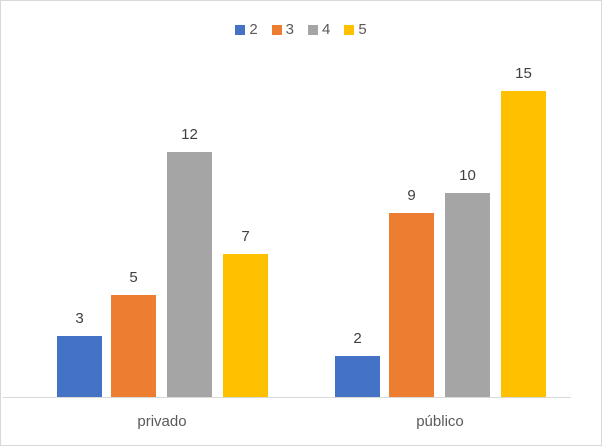 Image resolution: width=602 pixels, height=446 pixels. I want to click on data-label: 7, so click(245, 237).